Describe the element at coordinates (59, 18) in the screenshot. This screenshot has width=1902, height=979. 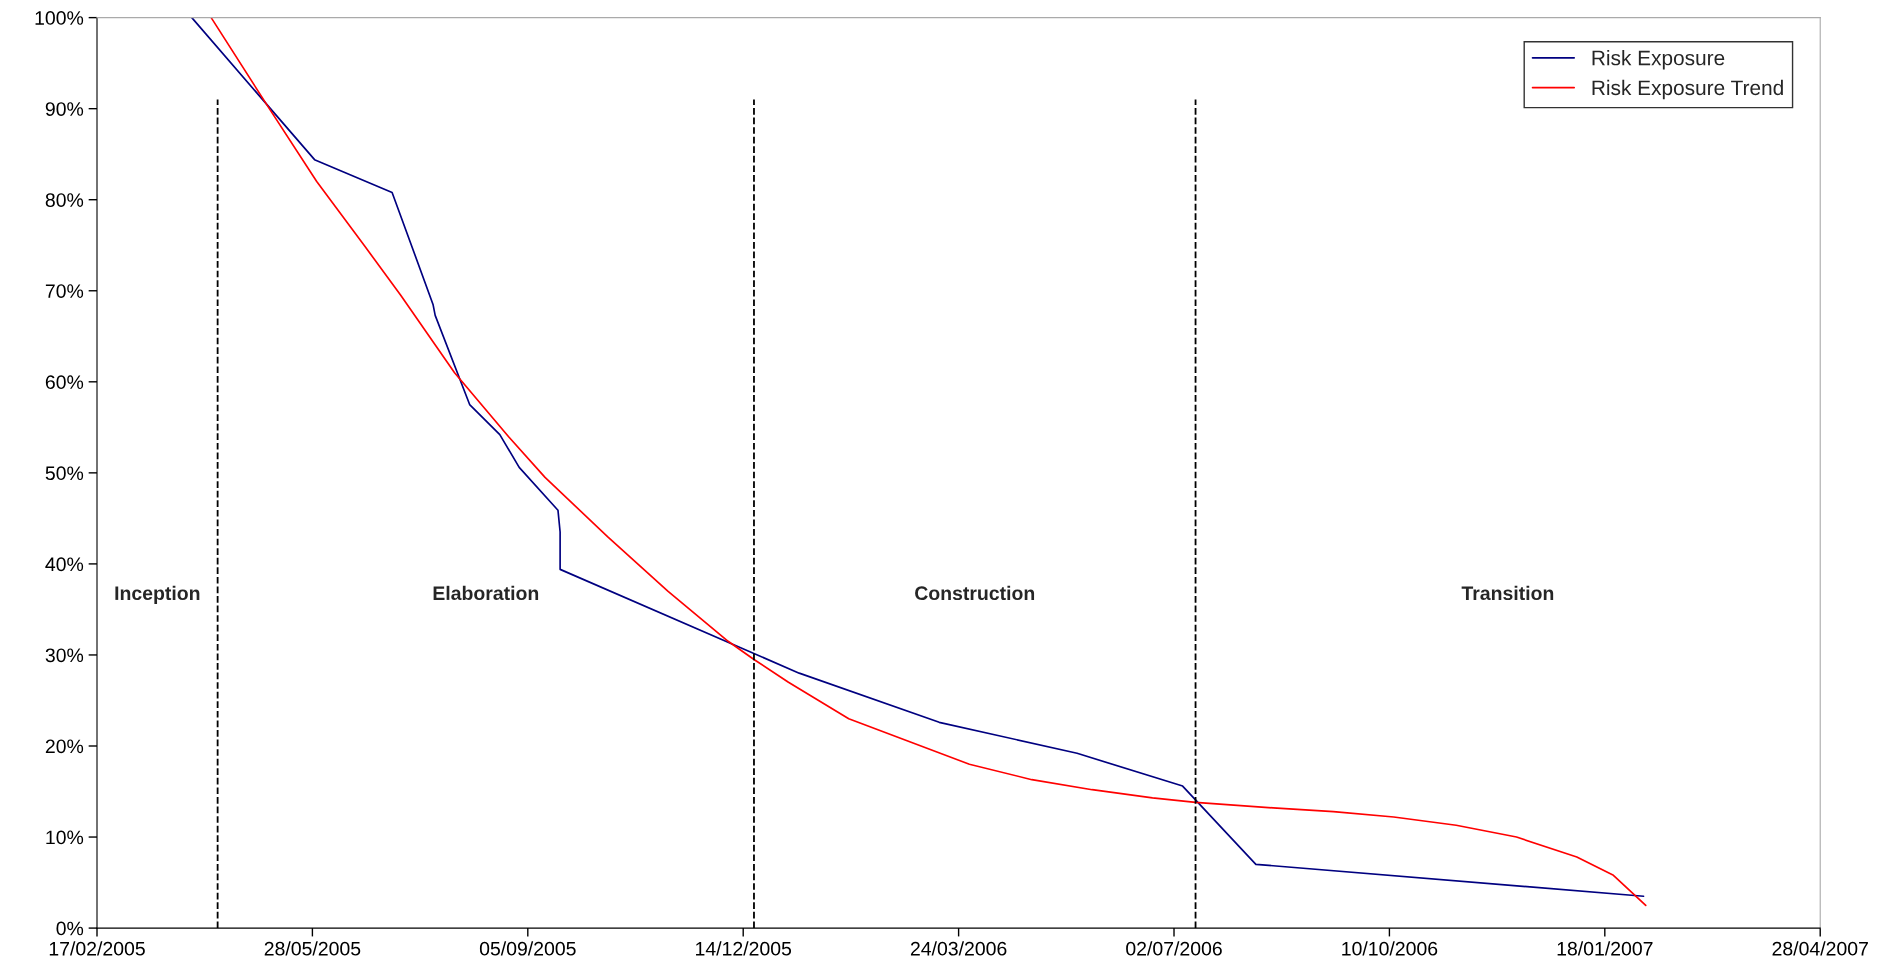
I see `y-tick-label: 100%` at that location.